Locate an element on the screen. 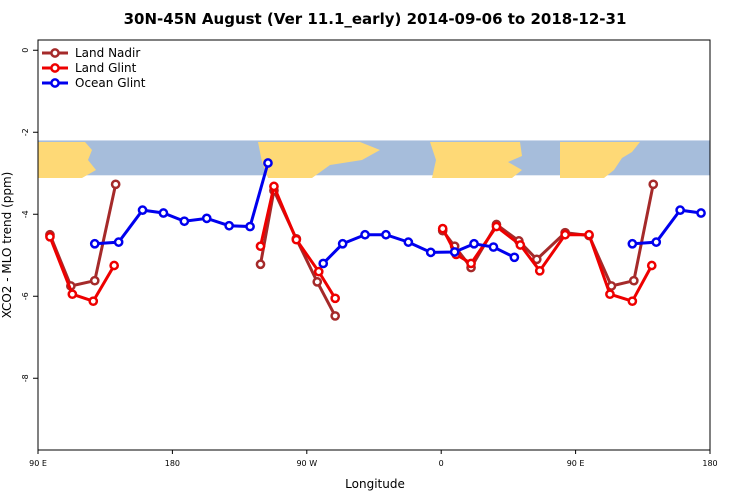  legend-item: Land Nadir is located at coordinates (91, 53).